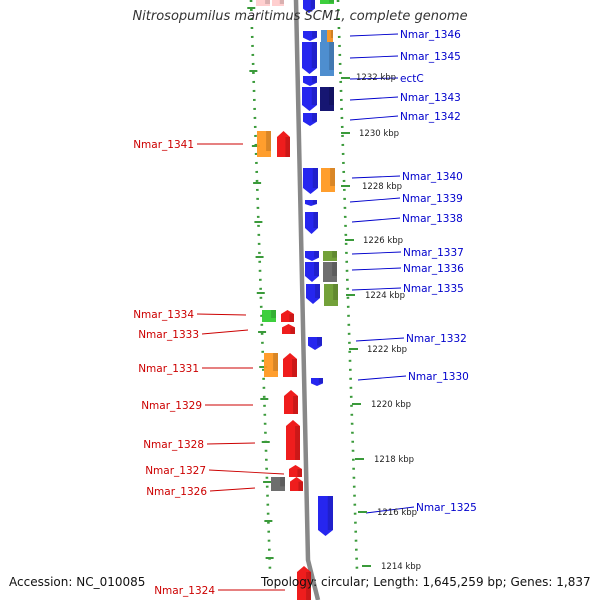 This screenshot has width=600, height=600. What do you see at coordinates (436, 339) in the screenshot?
I see `gene-label-nmar_1332: Nmar_1332` at bounding box center [436, 339].